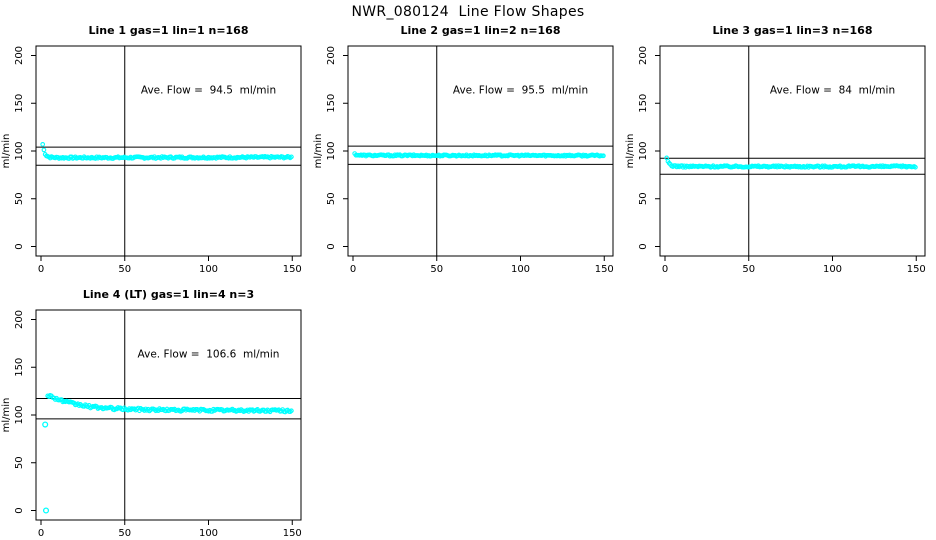  What do you see at coordinates (832, 91) in the screenshot?
I see `ave-flow-annotation: Ave. Flow = 84 ml/min` at bounding box center [832, 91].